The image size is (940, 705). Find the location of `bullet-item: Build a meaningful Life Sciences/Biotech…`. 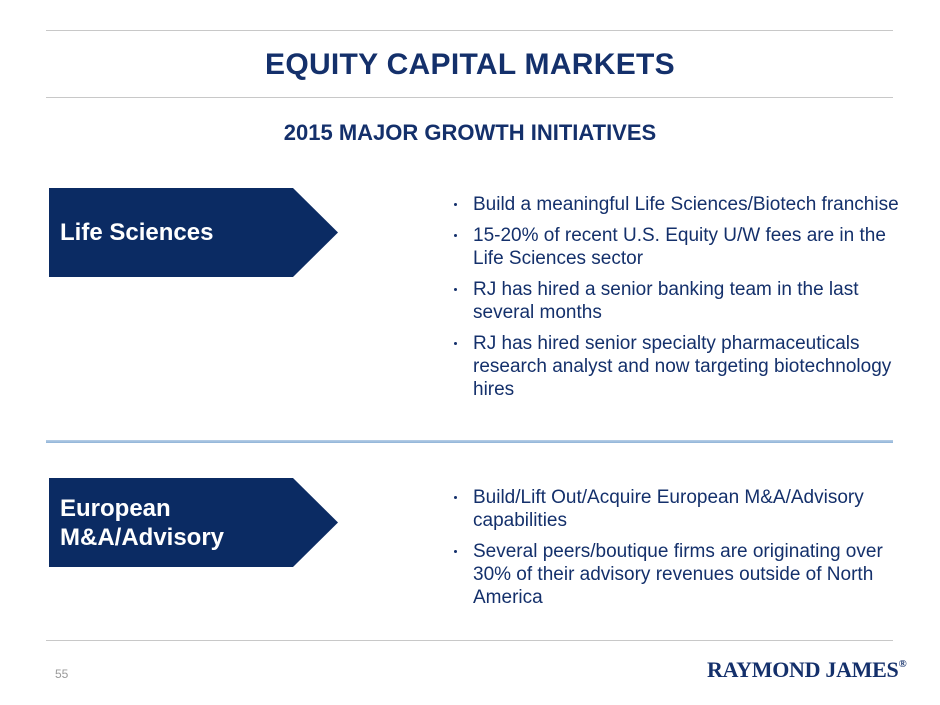

bullet-item: Build a meaningful Life Sciences/Biotech… is located at coordinates (675, 204).